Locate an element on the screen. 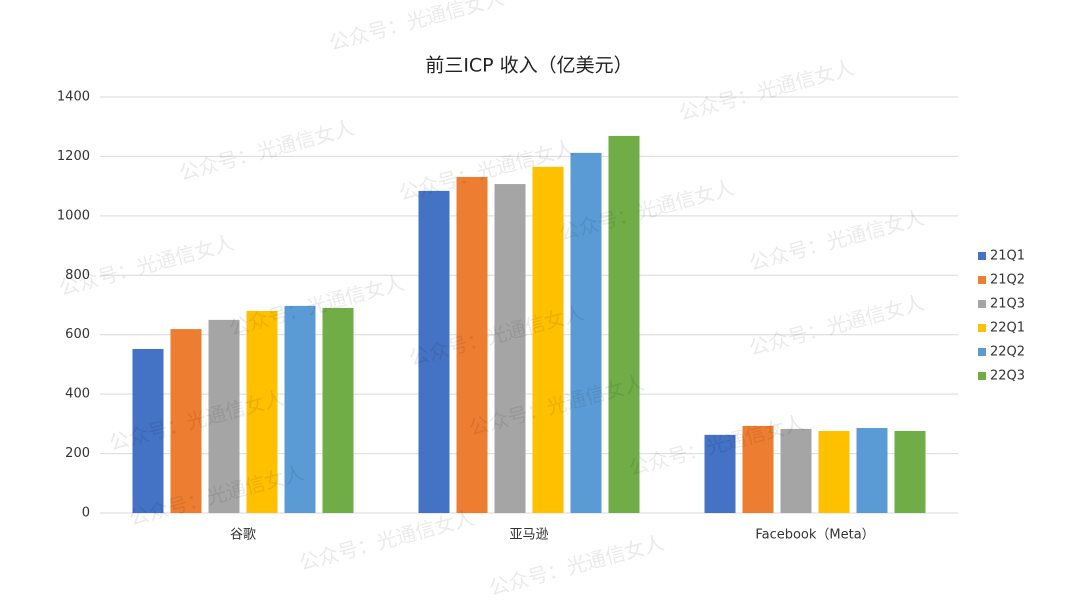  legend-label: 21Q1 is located at coordinates (1007, 256).